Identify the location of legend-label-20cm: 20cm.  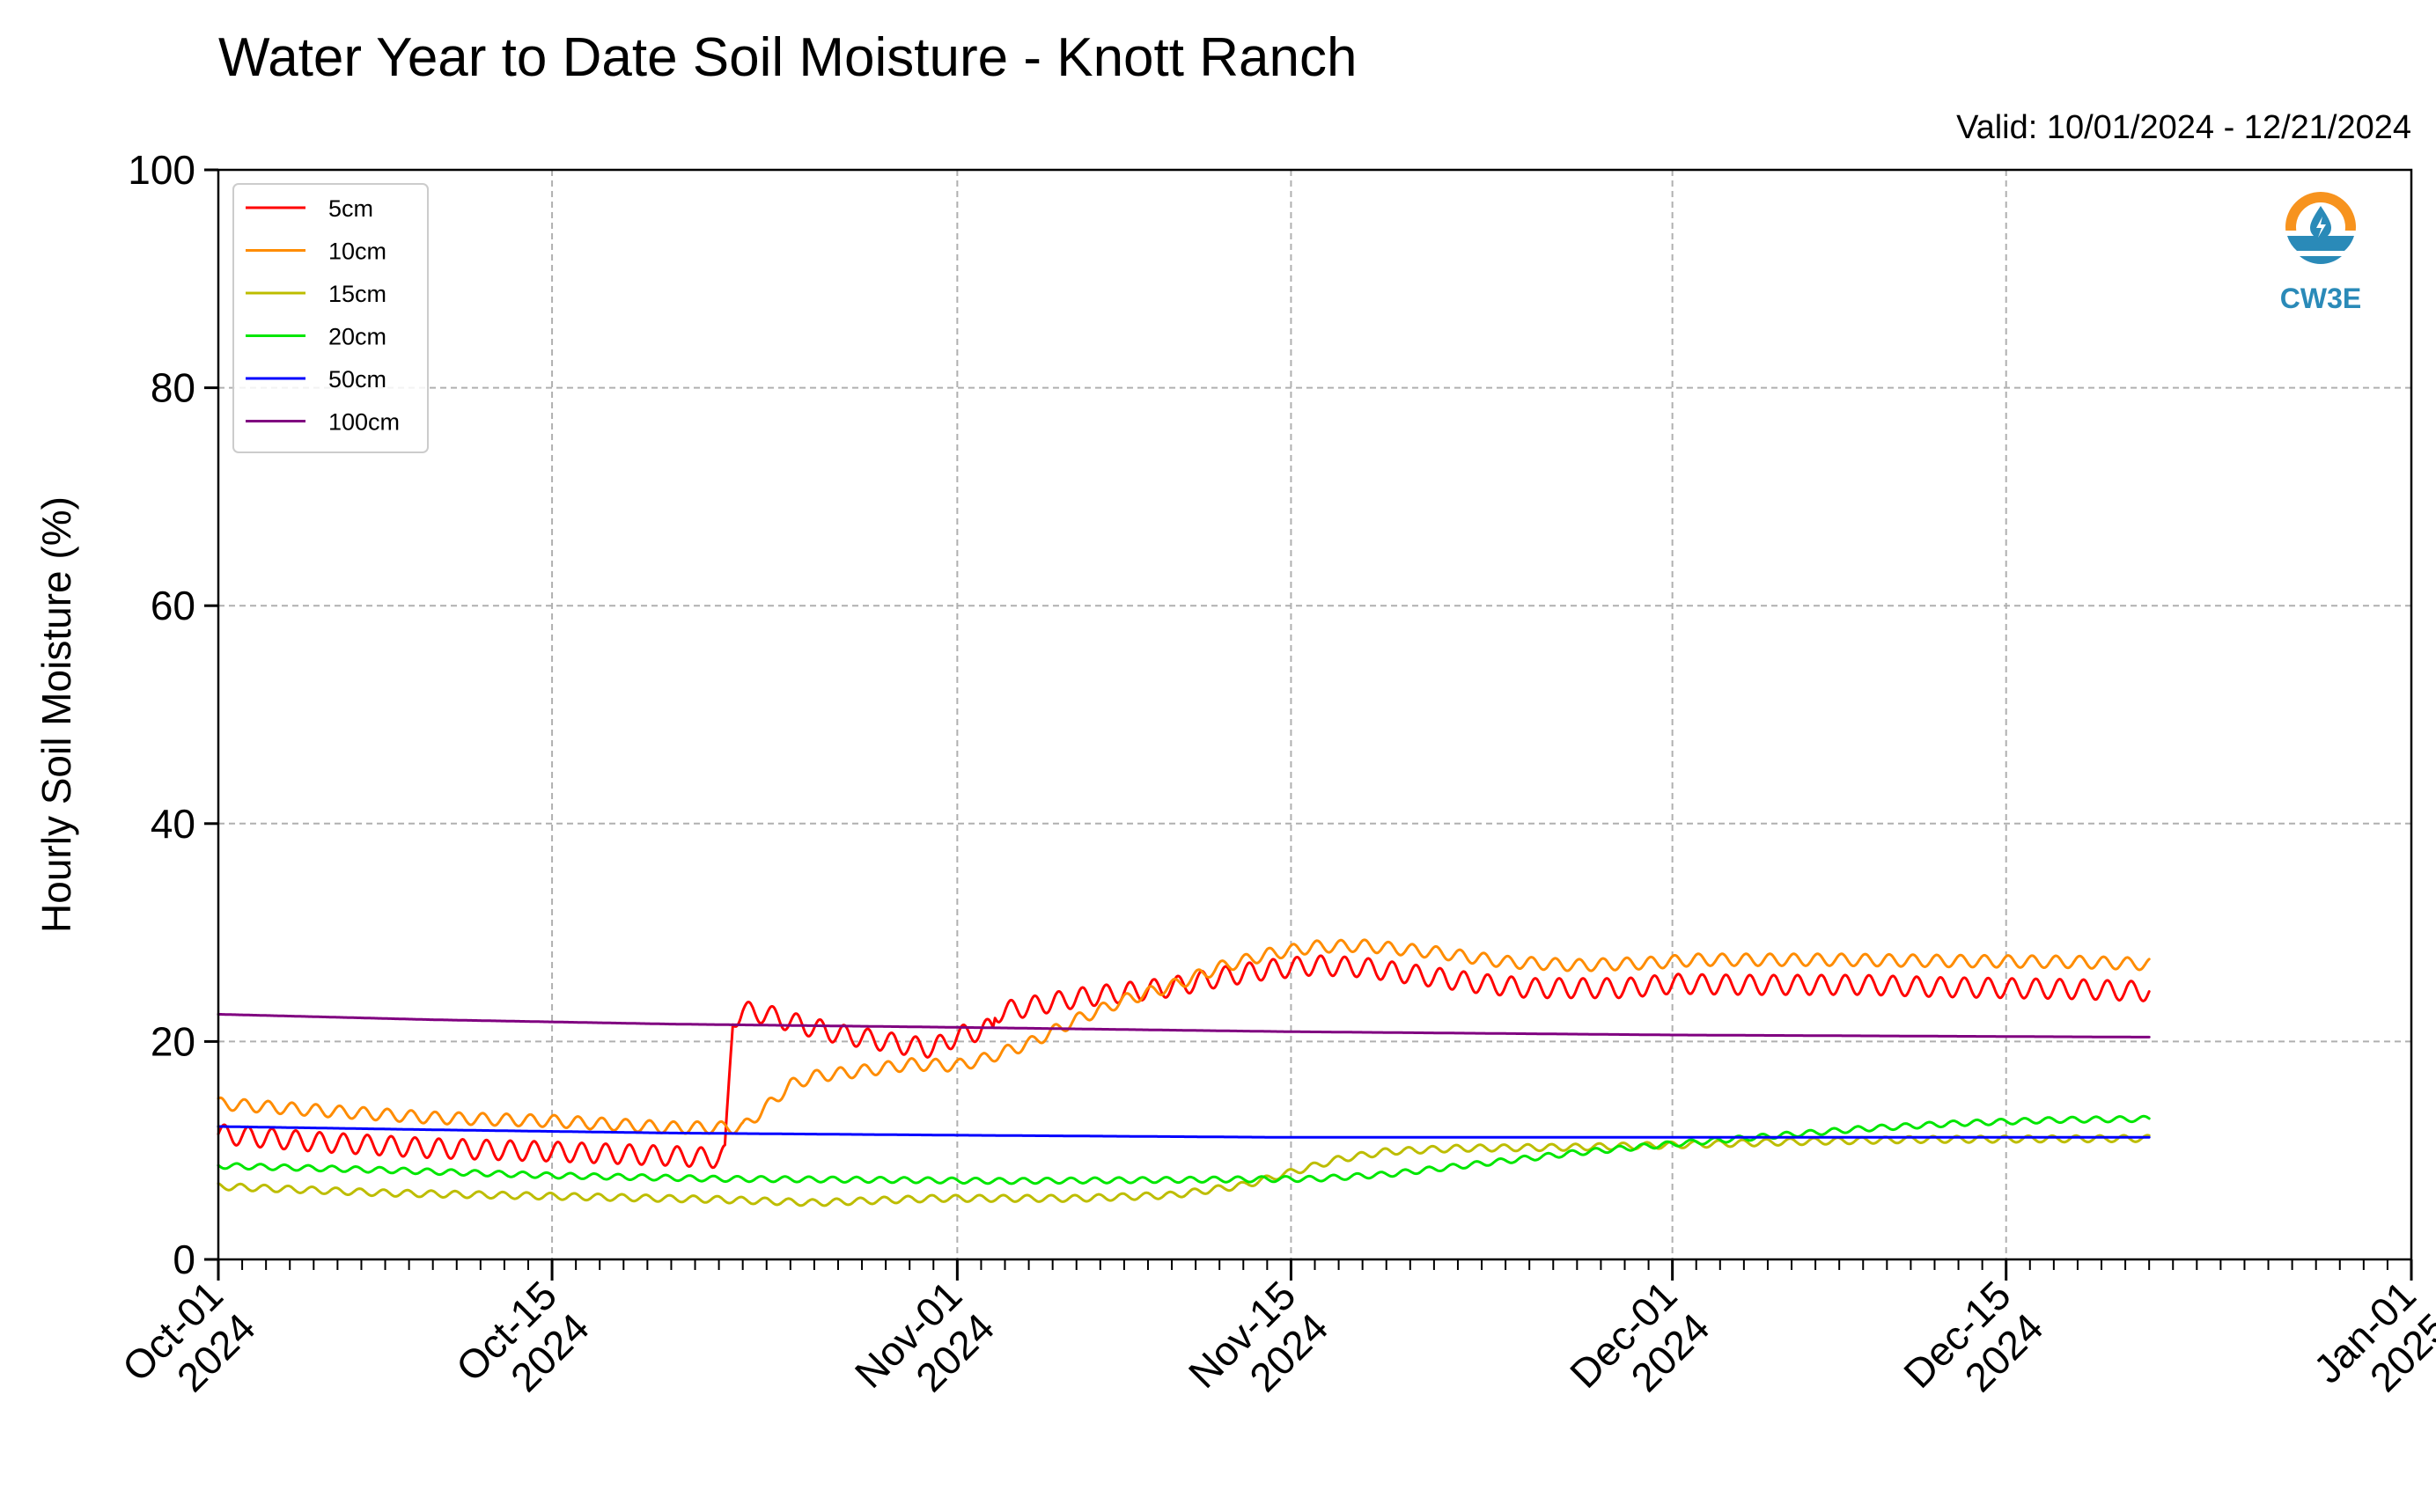
(357, 337).